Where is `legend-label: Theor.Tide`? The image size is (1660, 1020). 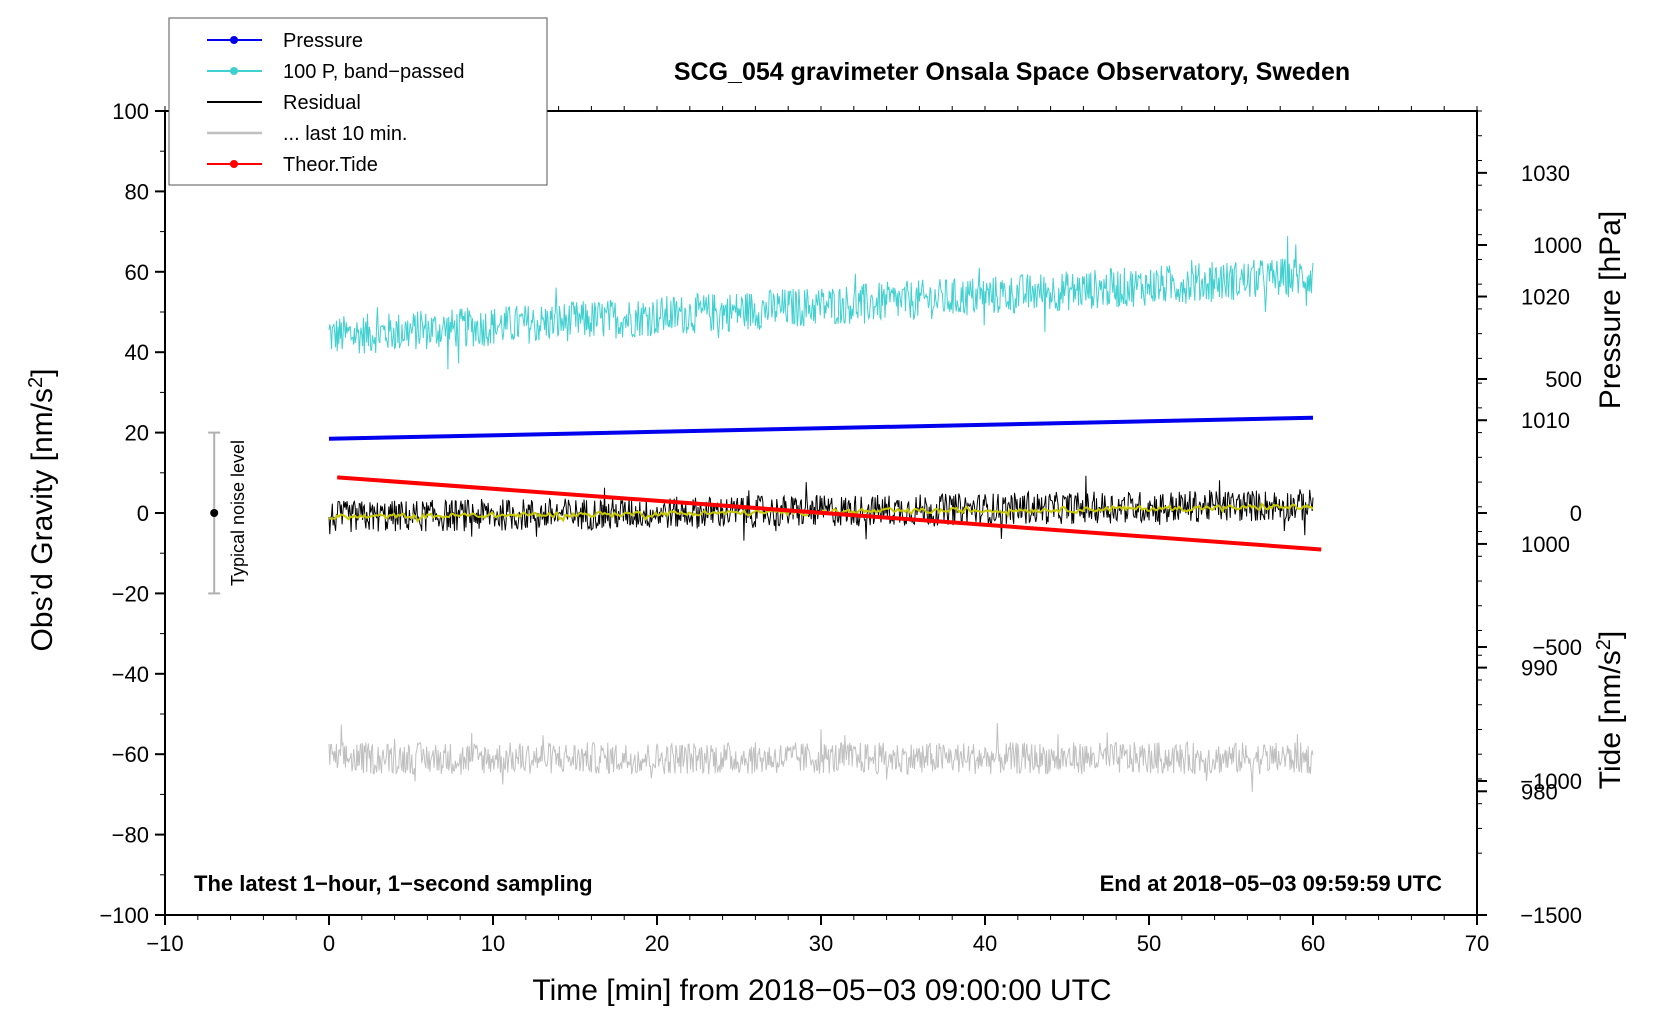 legend-label: Theor.Tide is located at coordinates (330, 165).